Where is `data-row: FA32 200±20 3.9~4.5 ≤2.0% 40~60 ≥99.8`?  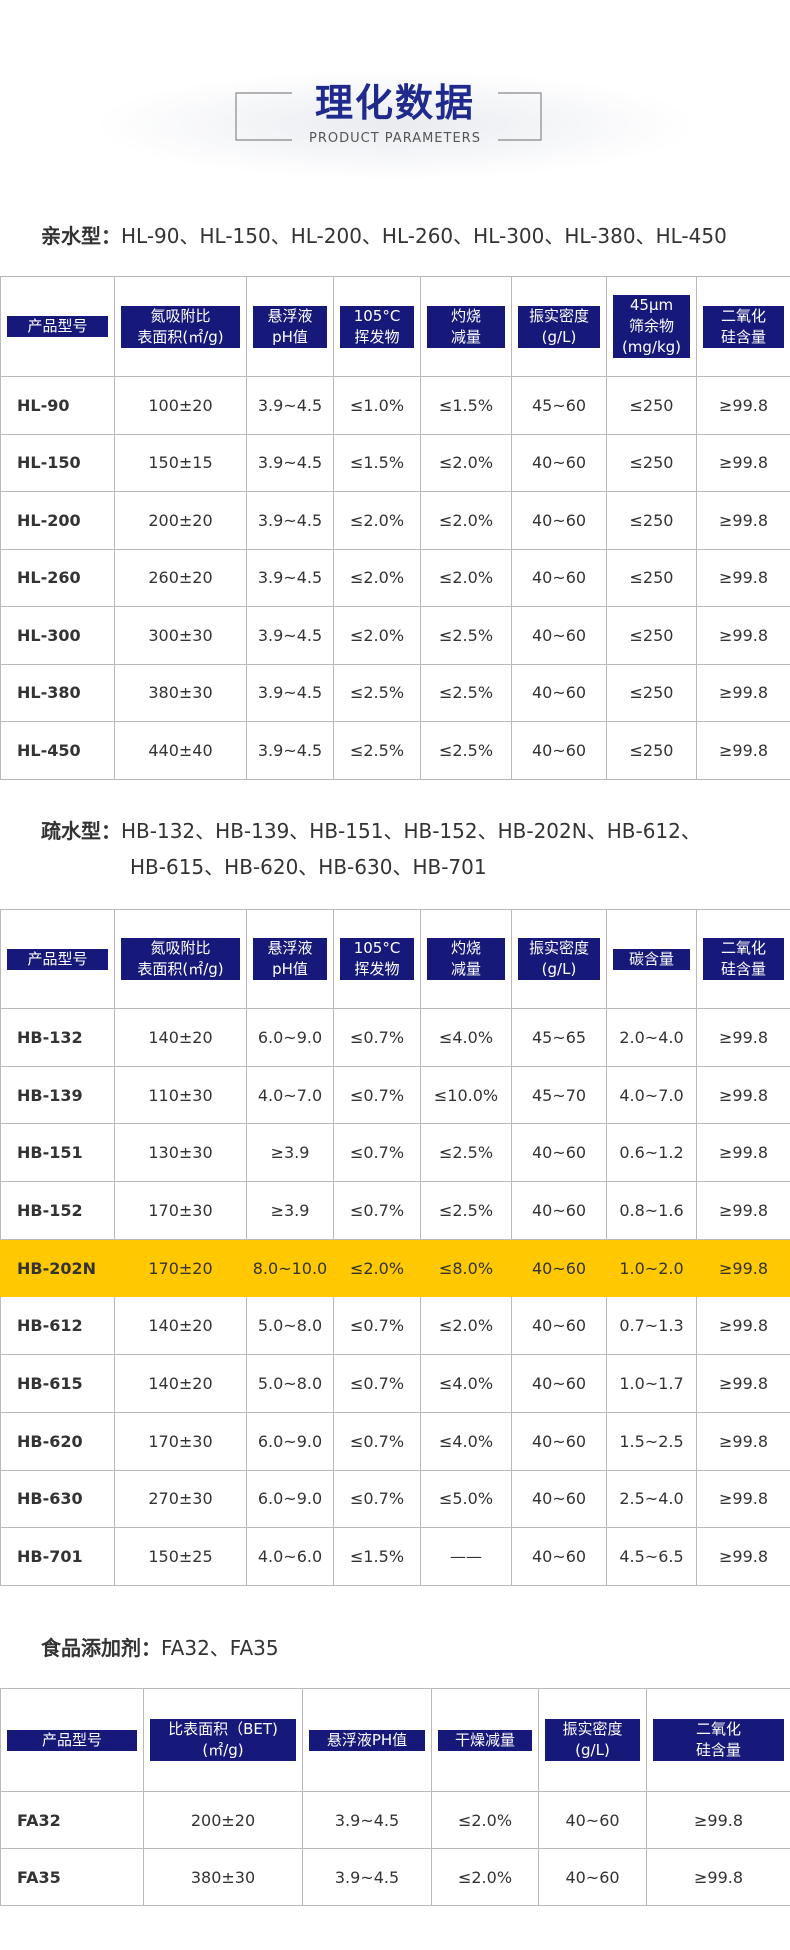 data-row: FA32 200±20 3.9~4.5 ≤2.0% 40~60 ≥99.8 is located at coordinates (395, 1820).